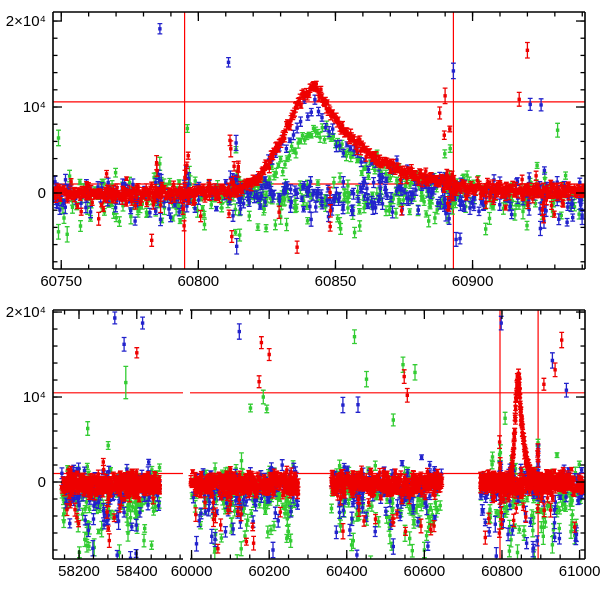 Image resolution: width=600 pixels, height=600 pixels. Describe the element at coordinates (192, 571) in the screenshot. I see `x-tick-label: 60000` at that location.